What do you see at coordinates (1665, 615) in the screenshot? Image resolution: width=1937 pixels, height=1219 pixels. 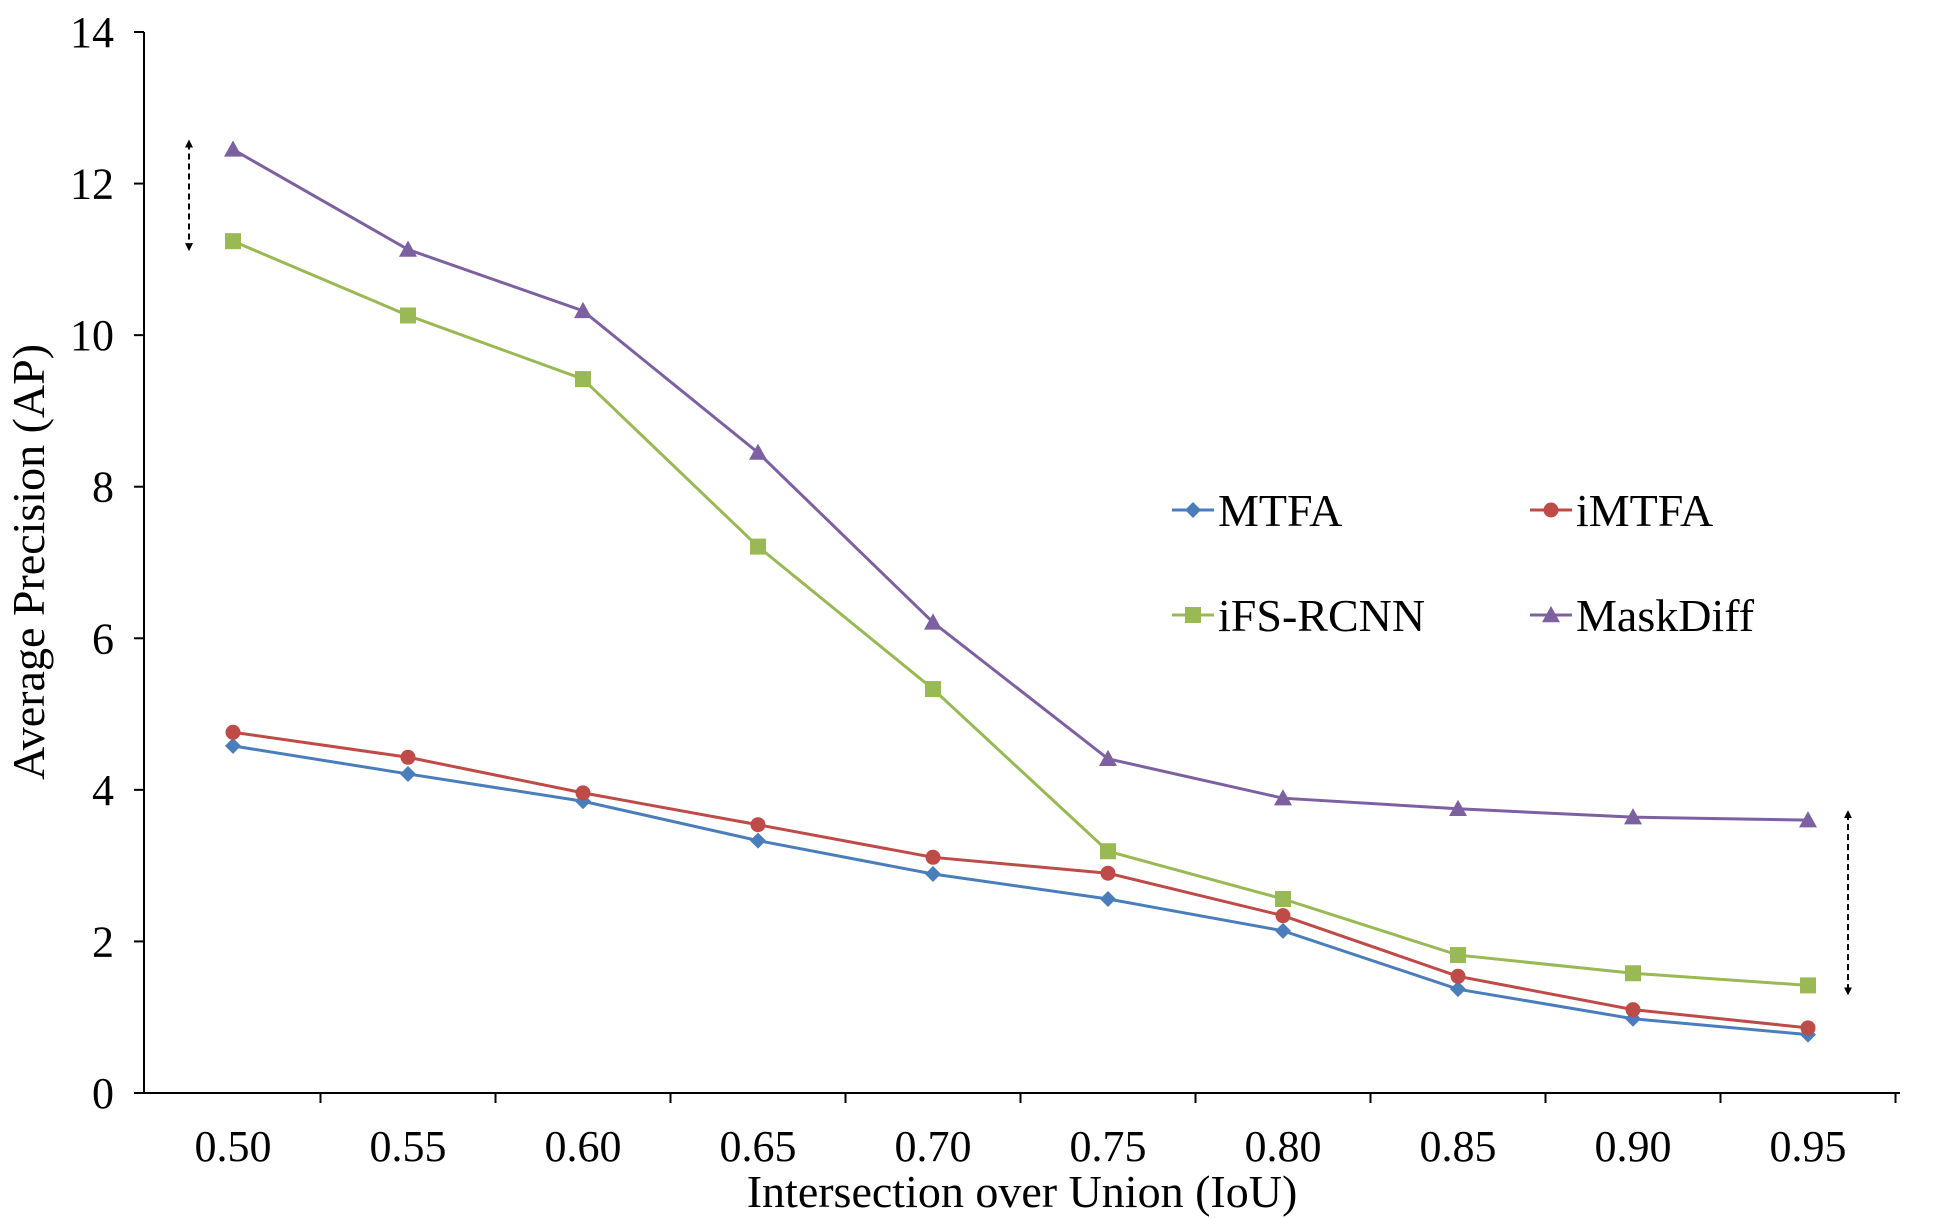 I see `legend-label: MaskDiff` at bounding box center [1665, 615].